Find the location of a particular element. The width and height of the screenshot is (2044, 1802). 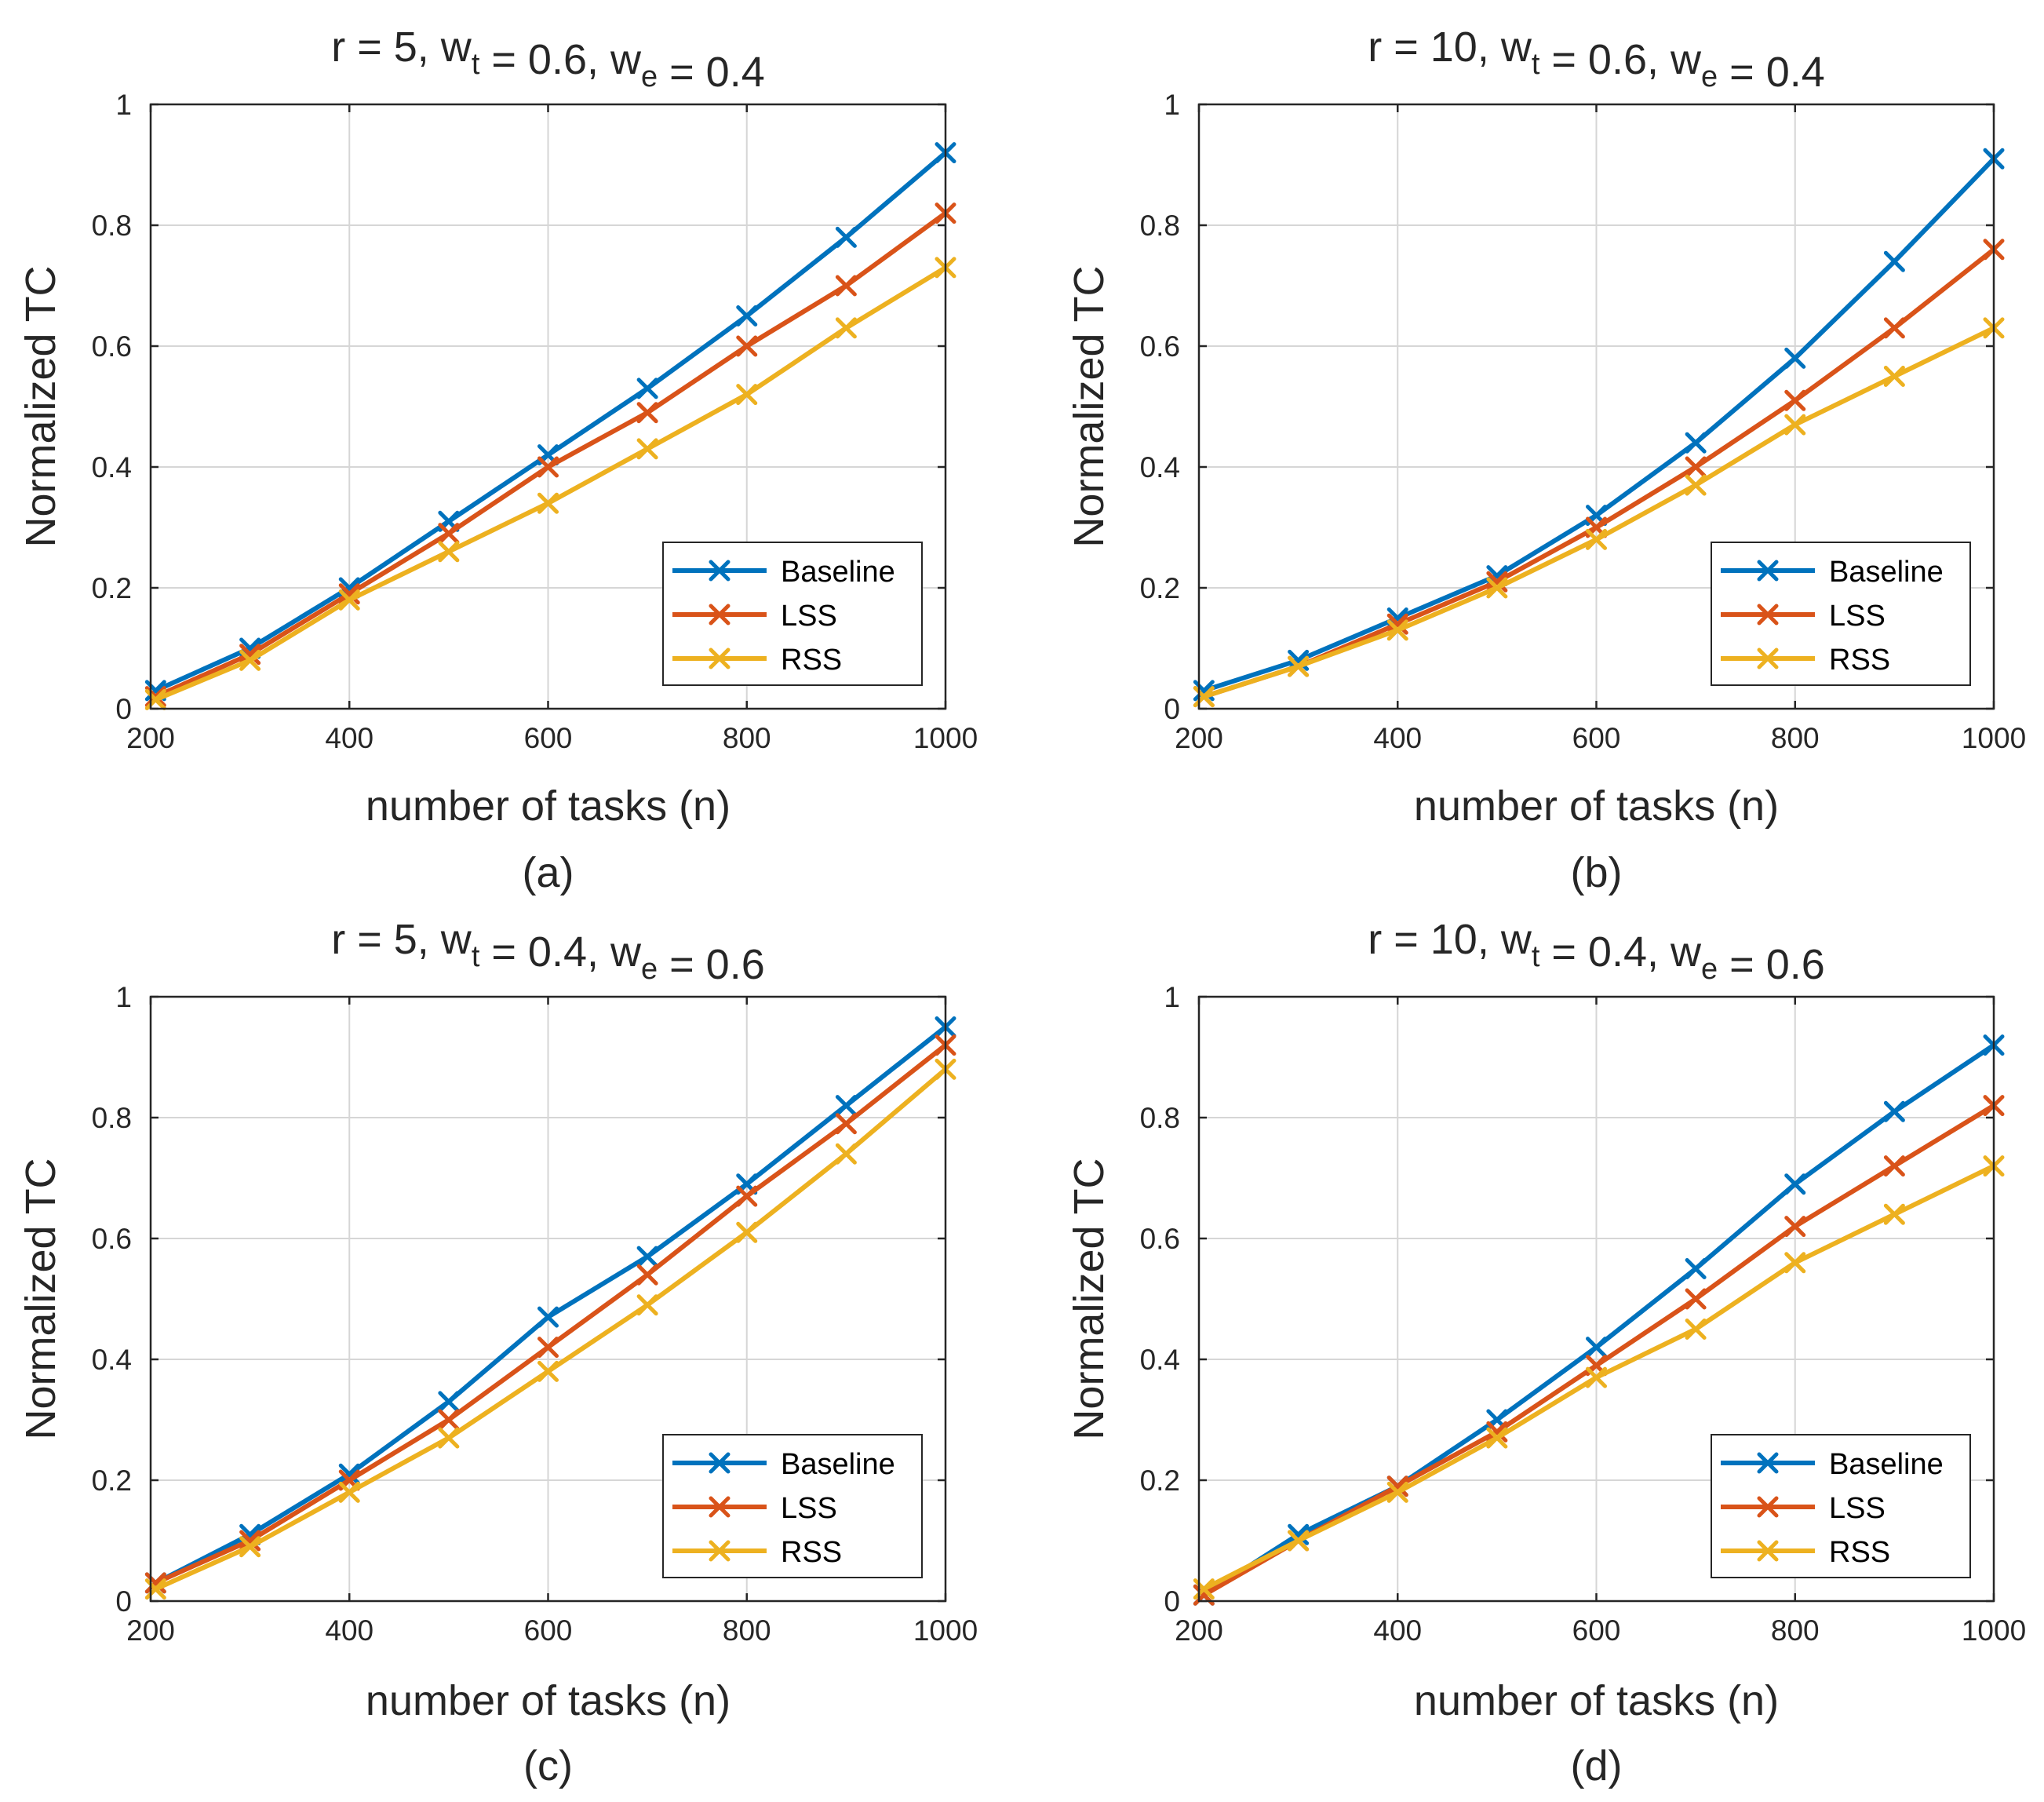

chart-title: r = 10, wt = 0.4, we = 0.6 is located at coordinates (1596, 952).